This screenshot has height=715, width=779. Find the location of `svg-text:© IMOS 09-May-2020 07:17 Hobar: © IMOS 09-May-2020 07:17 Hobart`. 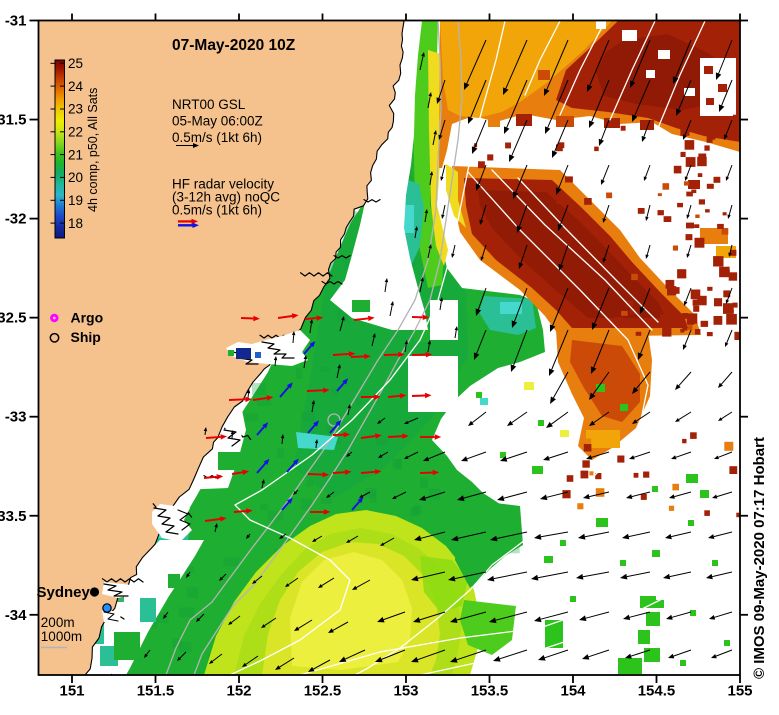

svg-text:© IMOS 09-May-2020 07:17 Hobar: © IMOS 09-May-2020 07:17 Hobart is located at coordinates (759, 558).